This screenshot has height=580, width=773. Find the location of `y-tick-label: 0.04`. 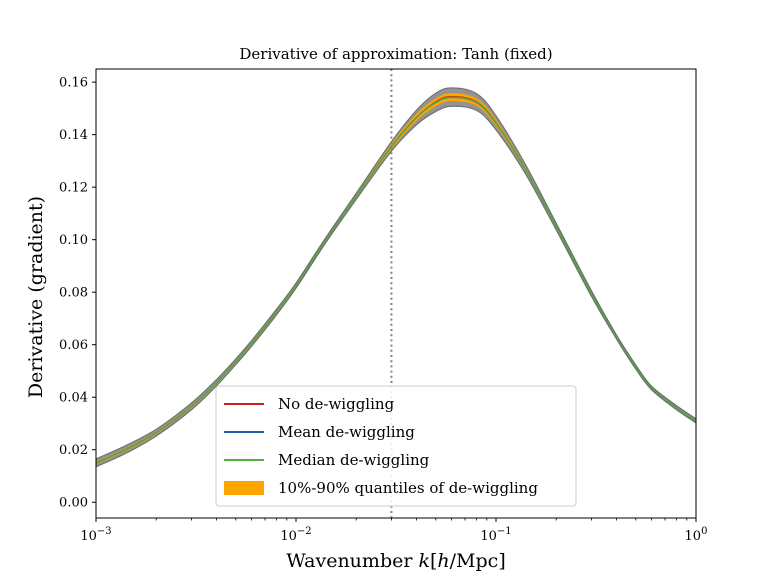

y-tick-label: 0.04 is located at coordinates (73, 398).